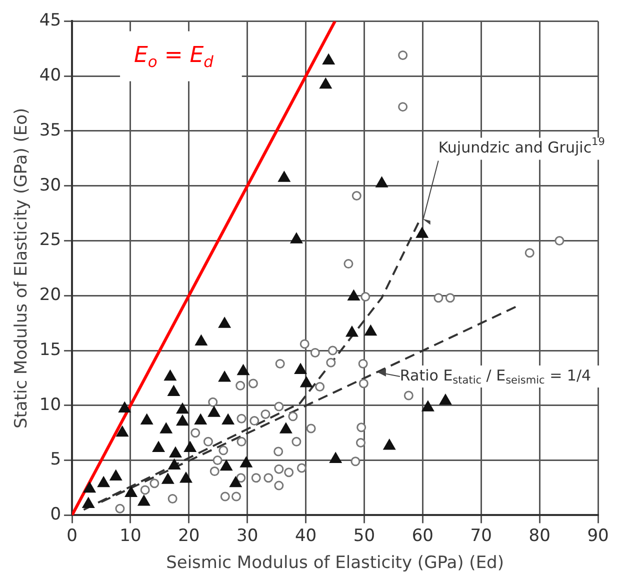 Image resolution: width=630 pixels, height=588 pixels. Describe the element at coordinates (131, 536) in the screenshot. I see `x-tick-label: 10` at that location.